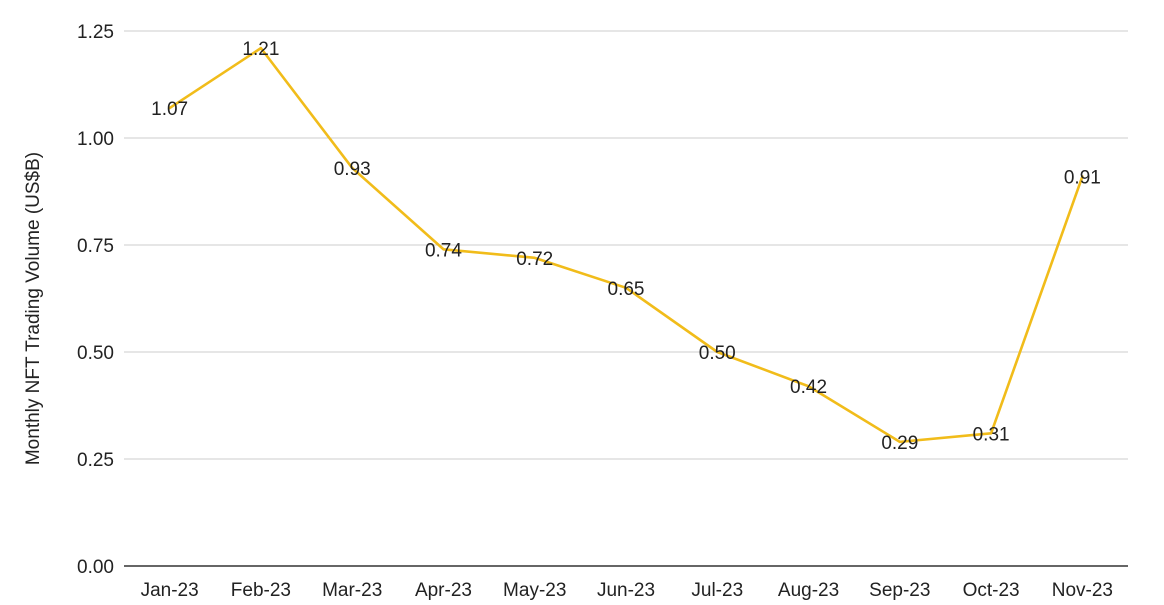 The image size is (1164, 605). I want to click on x-tick-label: Jun-23, so click(626, 590).